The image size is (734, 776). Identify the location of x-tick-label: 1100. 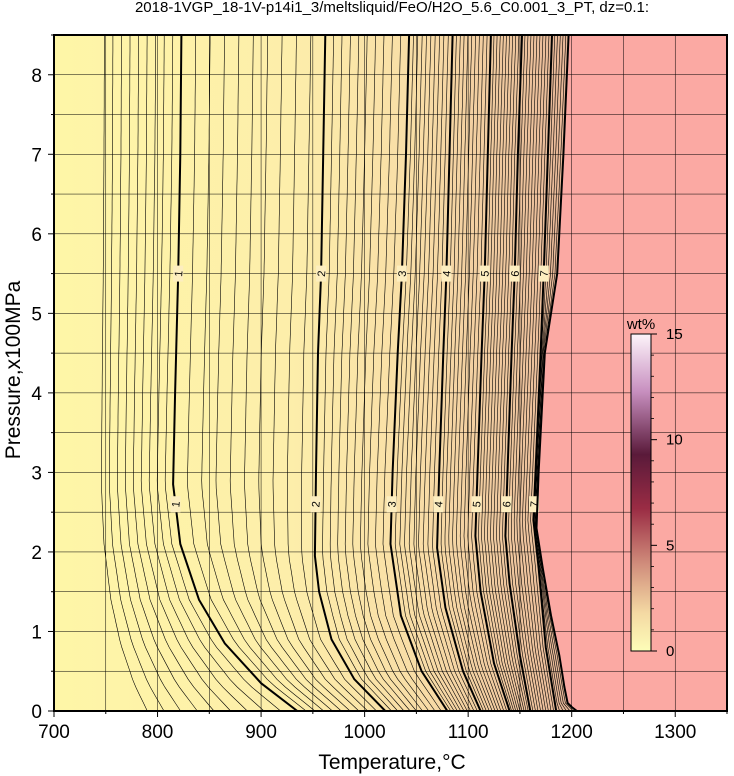
(468, 732).